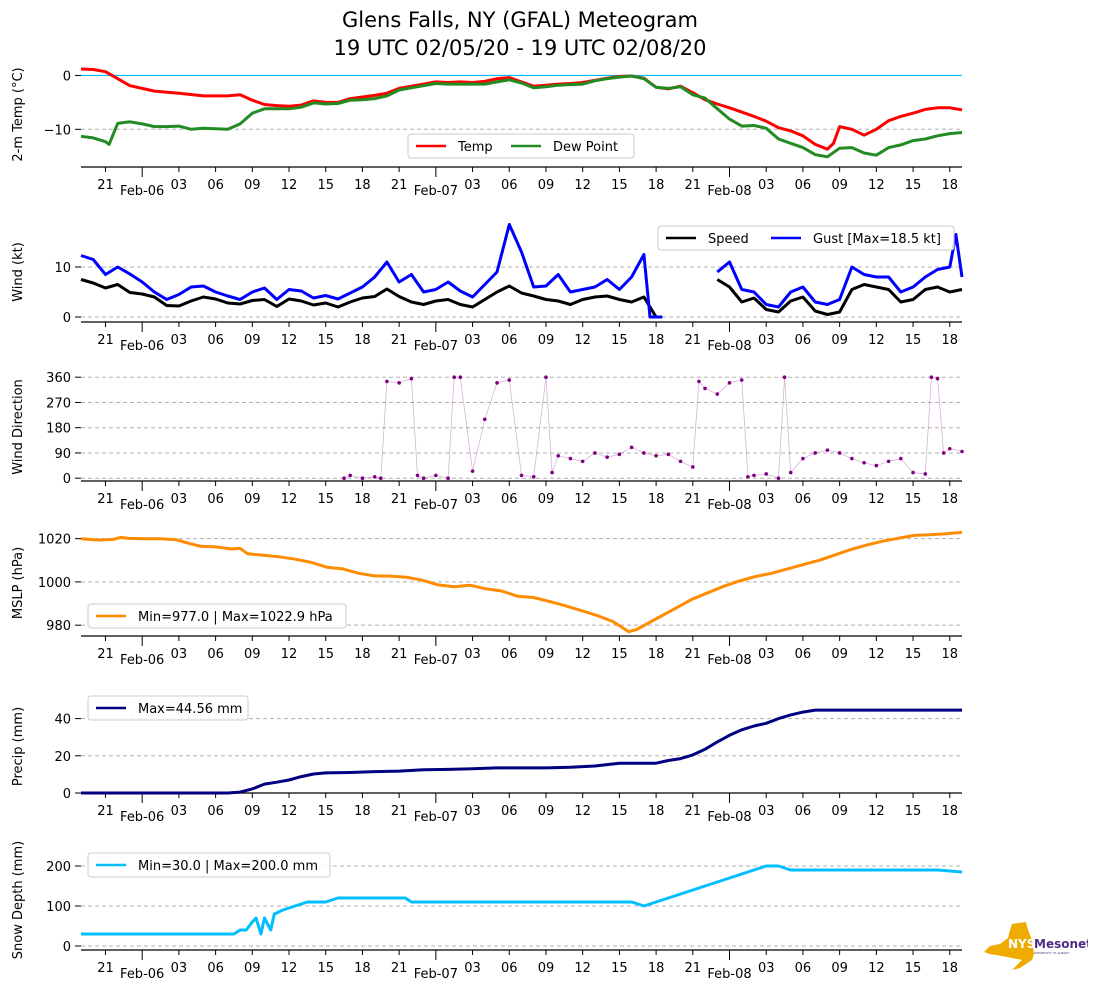  Describe the element at coordinates (653, 427) in the screenshot. I see `wind-direction-line` at that location.